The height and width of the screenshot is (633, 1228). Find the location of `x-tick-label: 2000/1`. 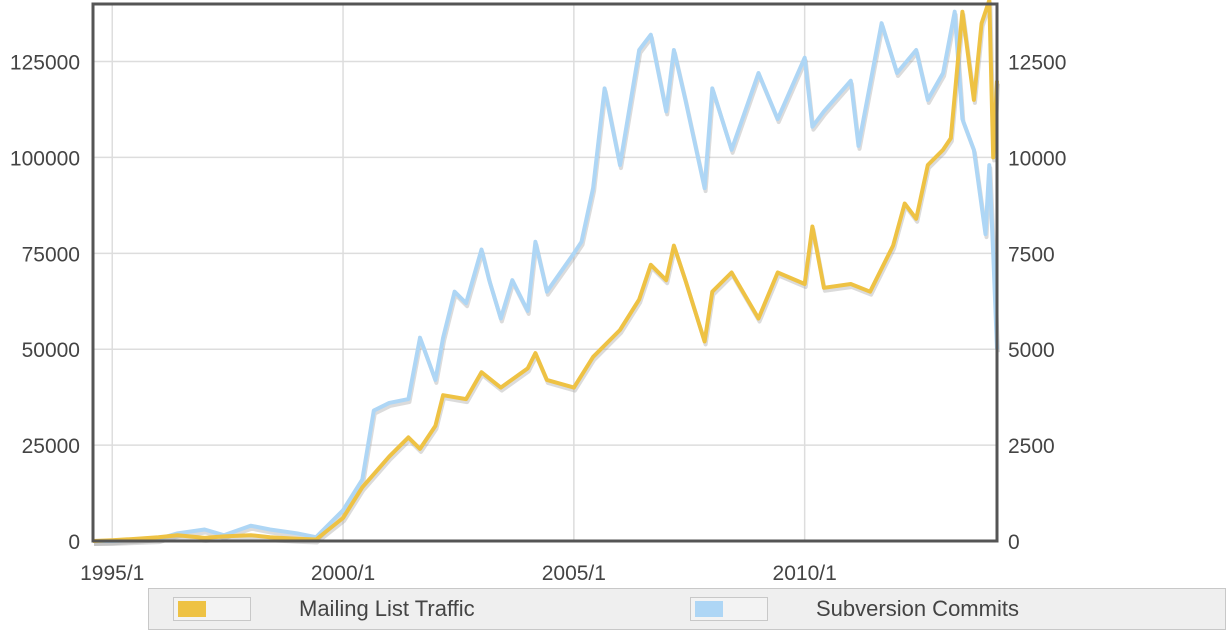

x-tick-label: 2000/1 is located at coordinates (343, 573).